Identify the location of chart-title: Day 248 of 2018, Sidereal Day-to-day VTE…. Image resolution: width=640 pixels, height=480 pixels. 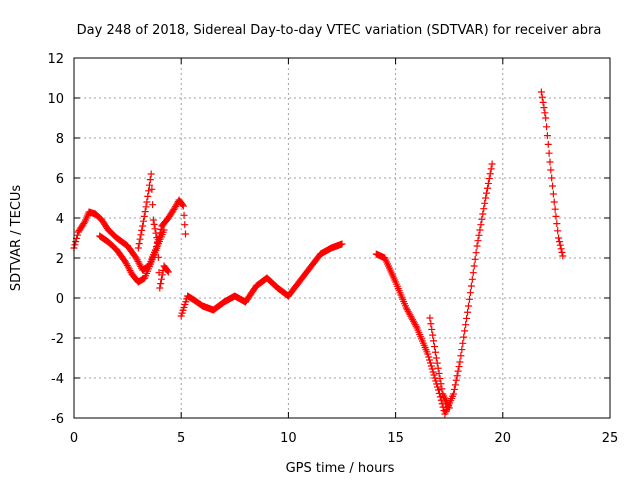
(339, 30).